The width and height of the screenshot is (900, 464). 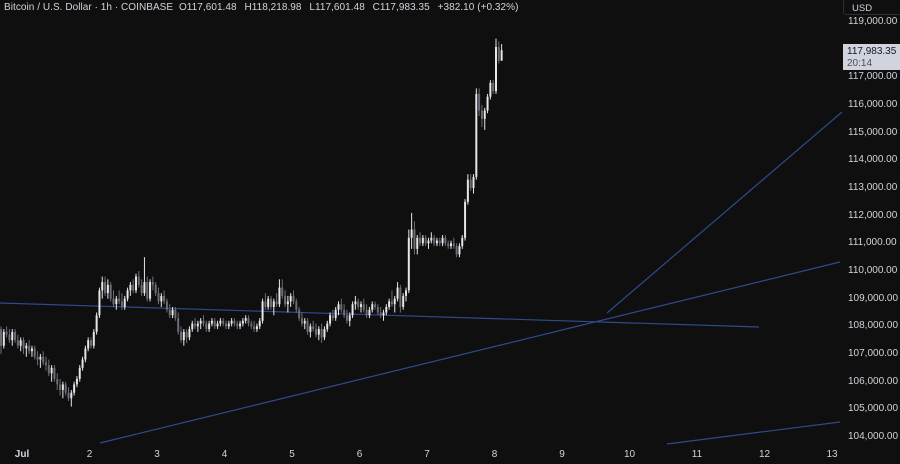 What do you see at coordinates (873, 298) in the screenshot?
I see `price-axis-label: 109,000.00` at bounding box center [873, 298].